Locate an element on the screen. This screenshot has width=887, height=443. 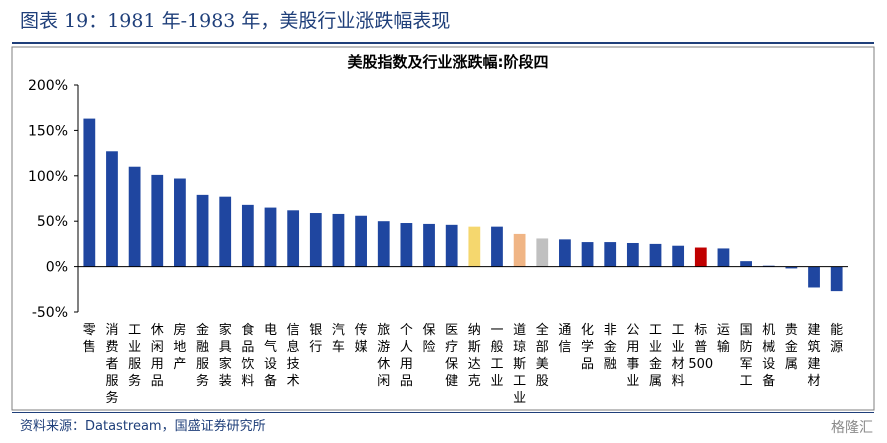
category-label: 建筑建材 is located at coordinates (814, 356).